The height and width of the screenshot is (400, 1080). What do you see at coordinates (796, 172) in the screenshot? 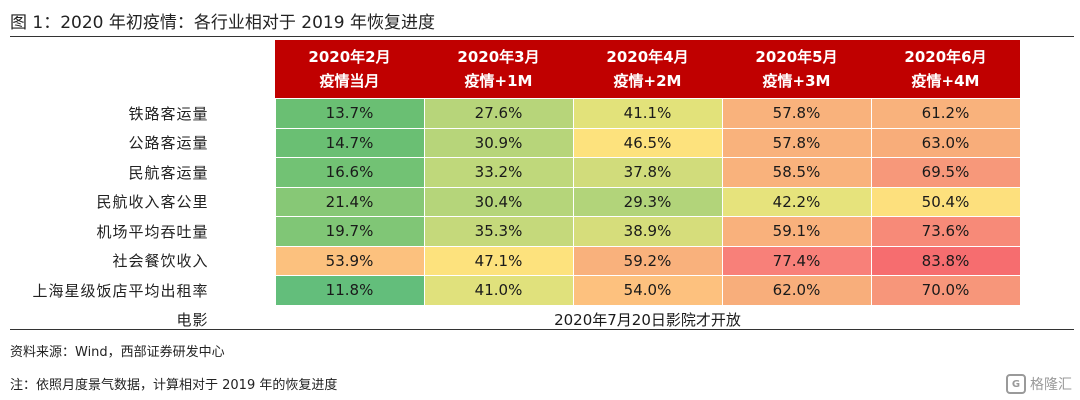
I see `heat-cell: 58.5%` at bounding box center [796, 172].